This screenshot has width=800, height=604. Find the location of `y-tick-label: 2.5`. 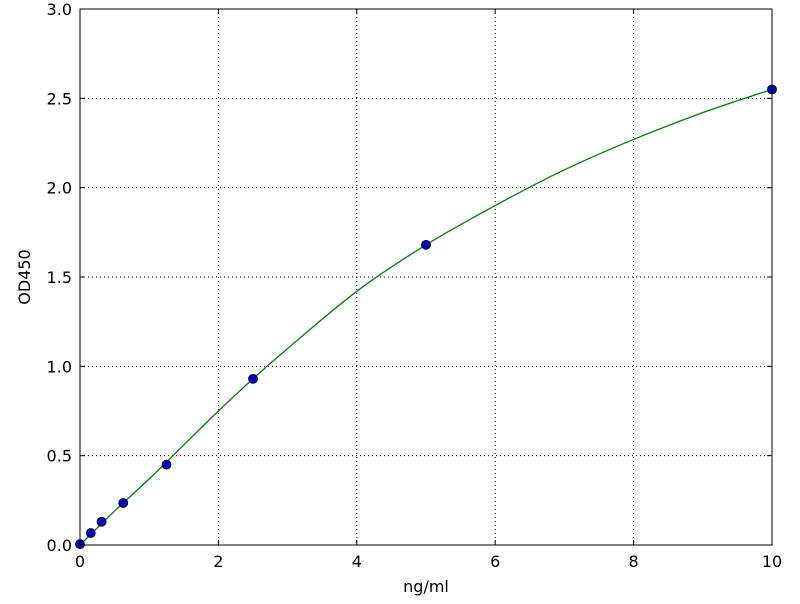

y-tick-label: 2.5 is located at coordinates (59, 98).